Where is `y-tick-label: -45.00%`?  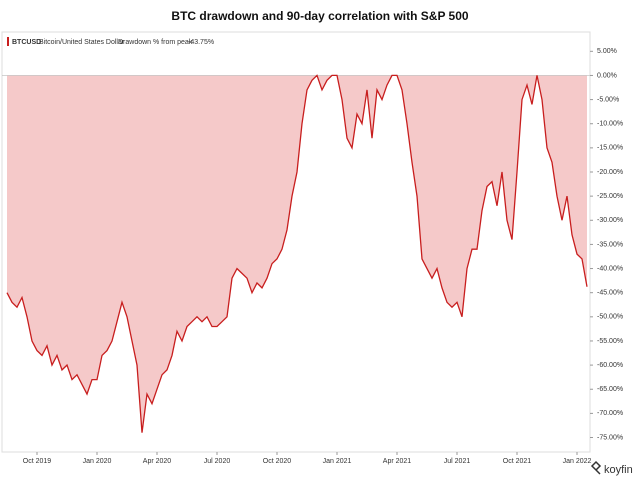
y-tick-label: -45.00% is located at coordinates (610, 293).